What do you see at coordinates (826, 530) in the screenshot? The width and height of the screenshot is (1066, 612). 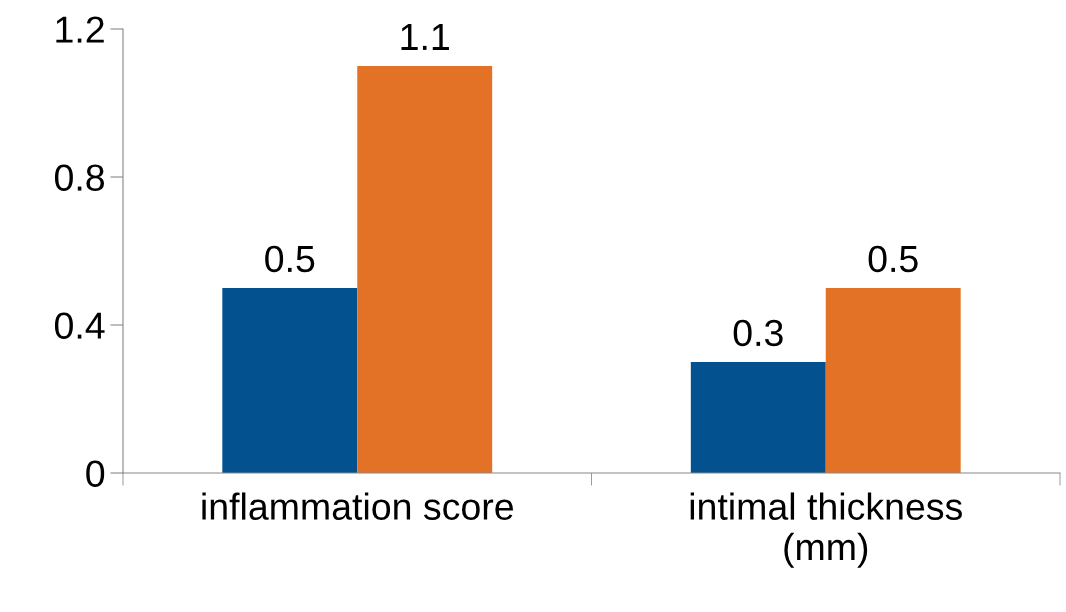 I see `x-tick-label: intimal thickness (mm)` at bounding box center [826, 530].